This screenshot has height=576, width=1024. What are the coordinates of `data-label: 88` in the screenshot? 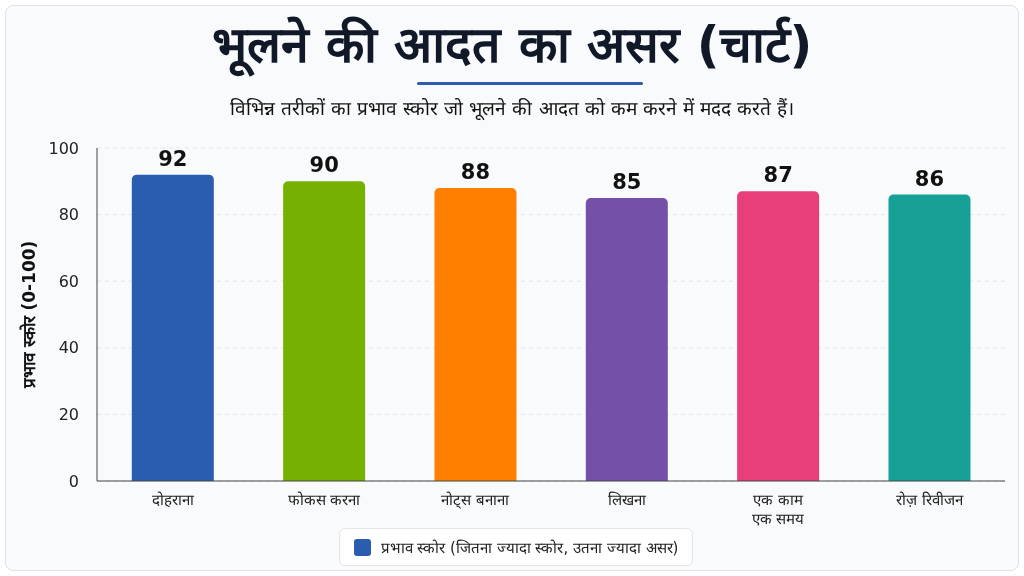 It's located at (475, 171).